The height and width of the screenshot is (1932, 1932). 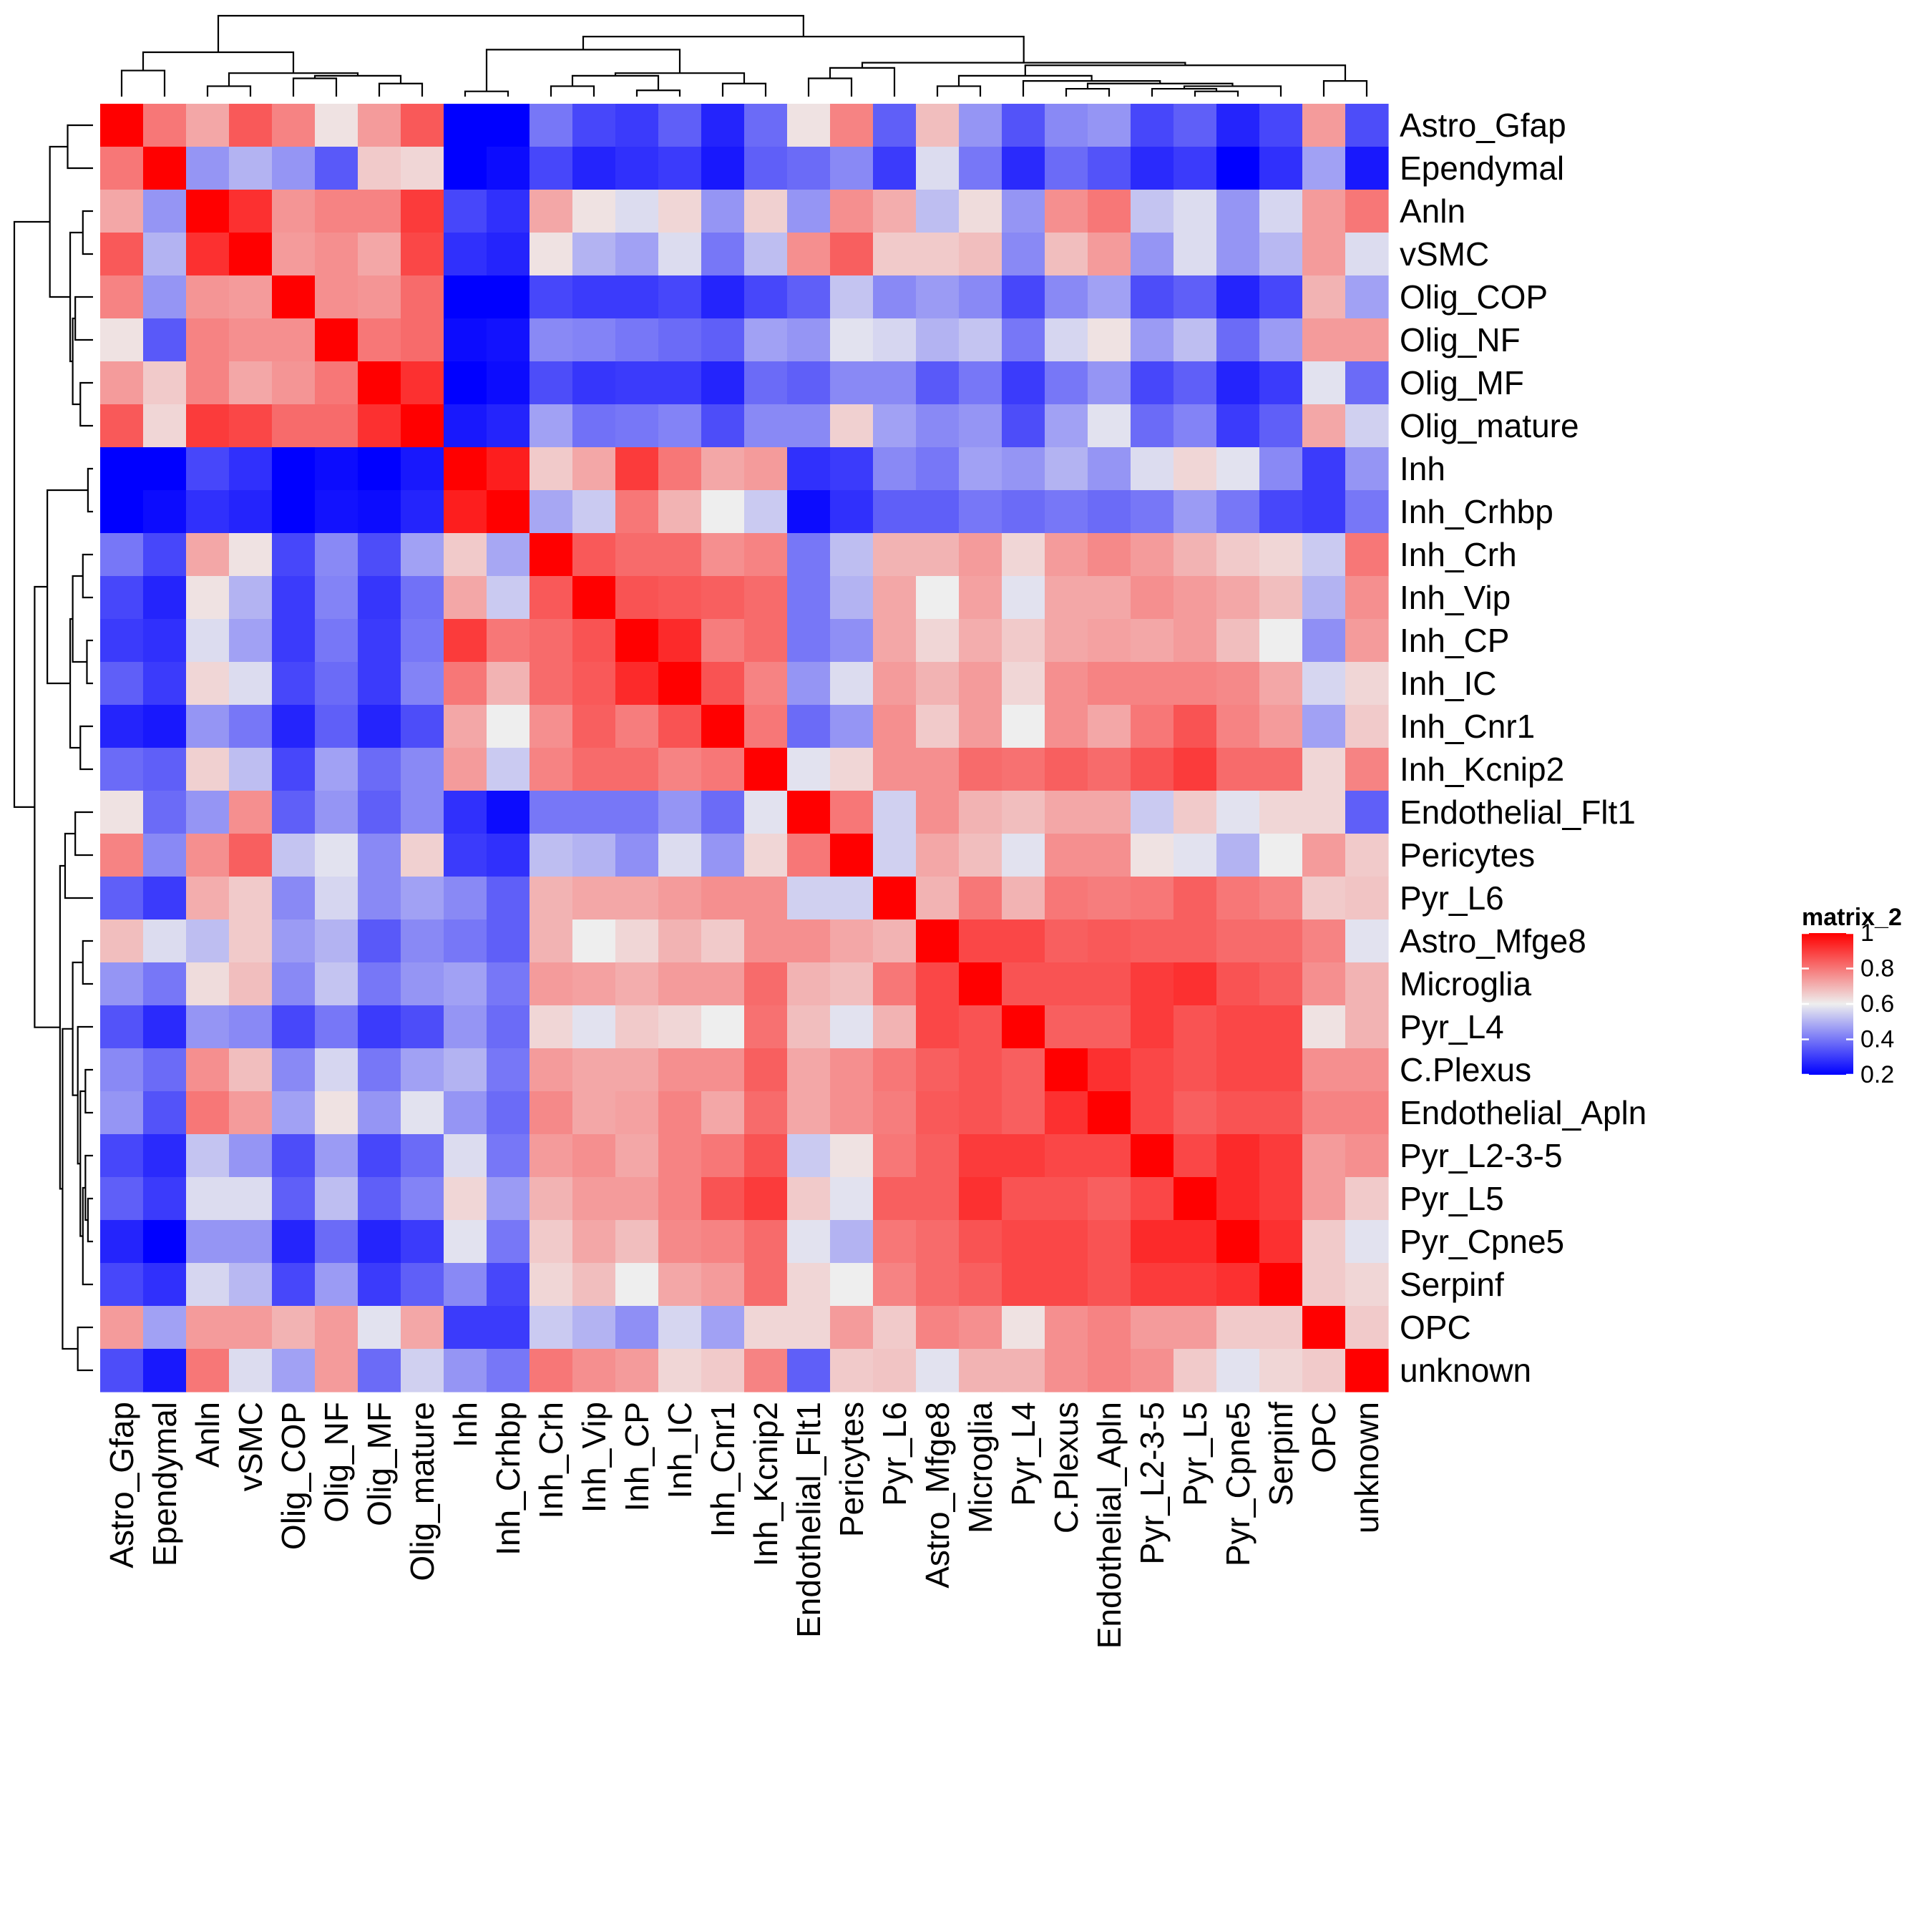 I want to click on legend-title: matrix_2, so click(x=1852, y=917).